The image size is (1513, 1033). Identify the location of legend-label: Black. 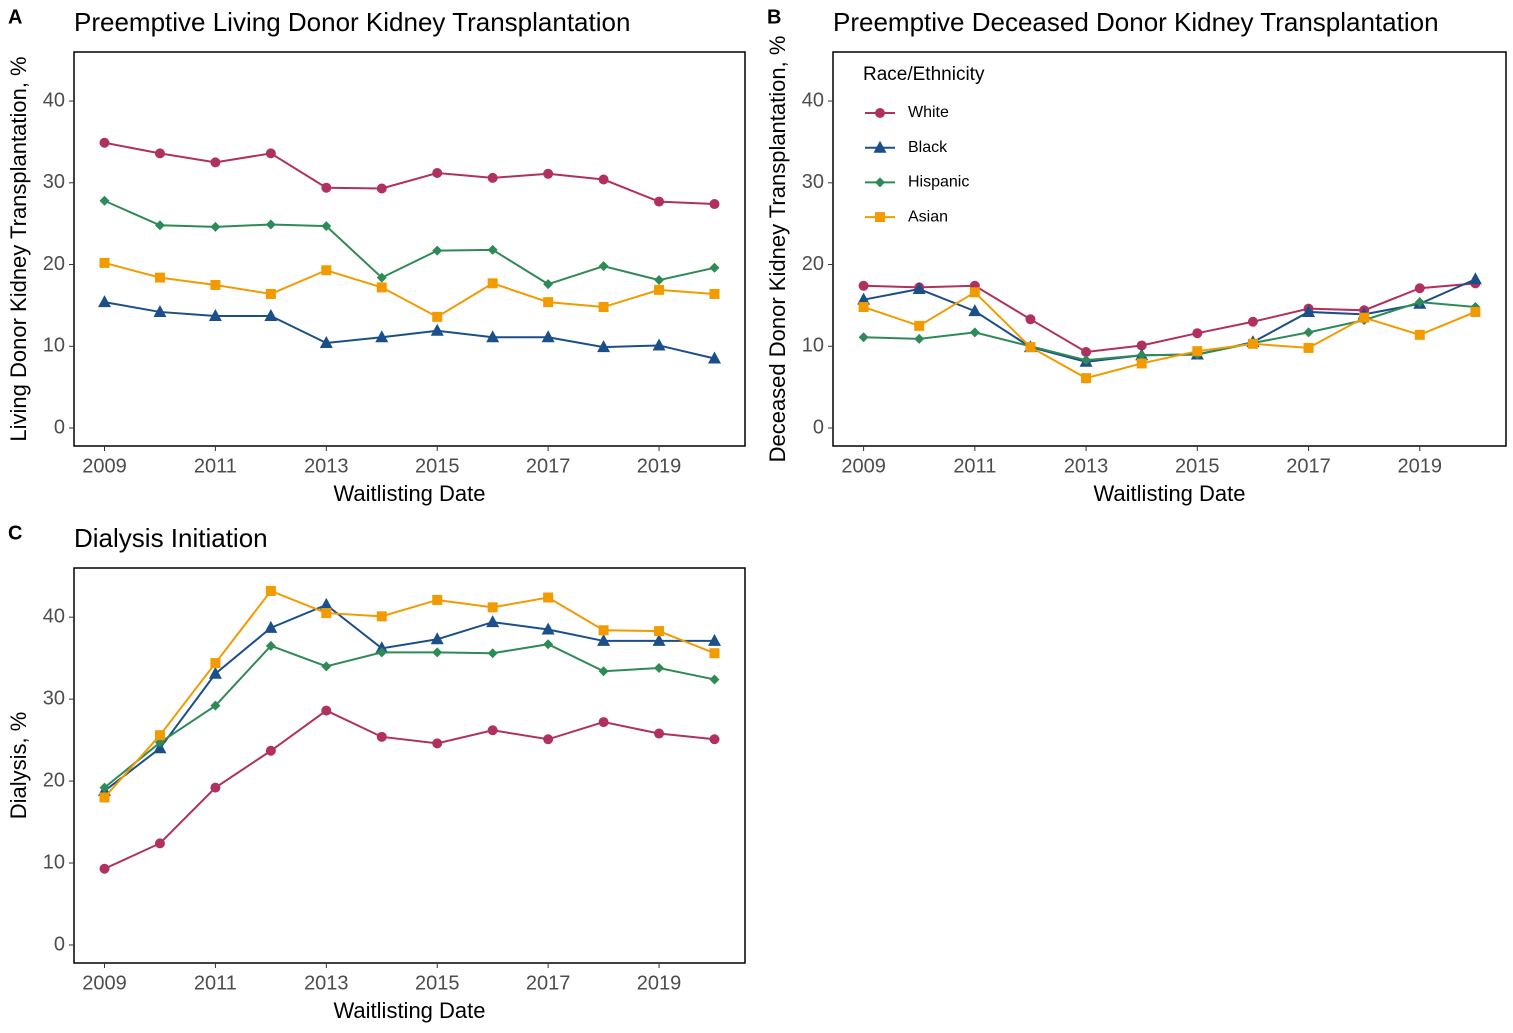
(928, 147).